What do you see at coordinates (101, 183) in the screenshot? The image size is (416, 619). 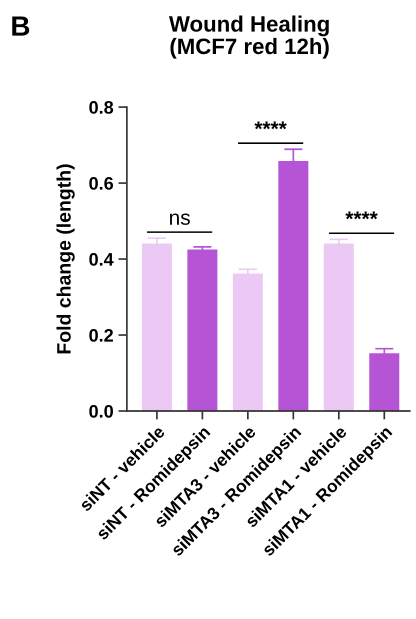 I see `y-tick-label: 0.6` at bounding box center [101, 183].